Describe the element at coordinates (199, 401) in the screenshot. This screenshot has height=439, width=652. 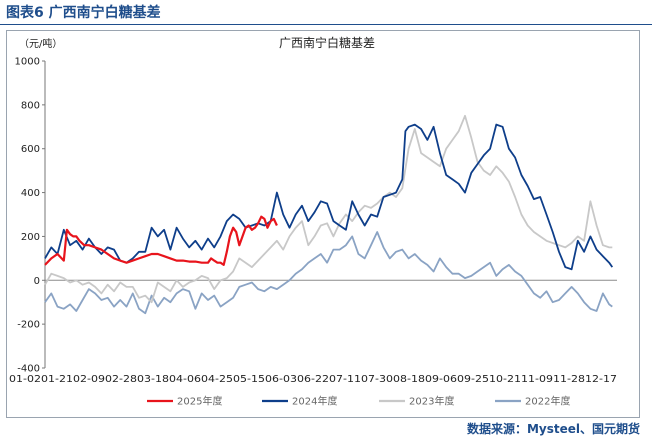
I see `legend-label: 2025年度` at that location.